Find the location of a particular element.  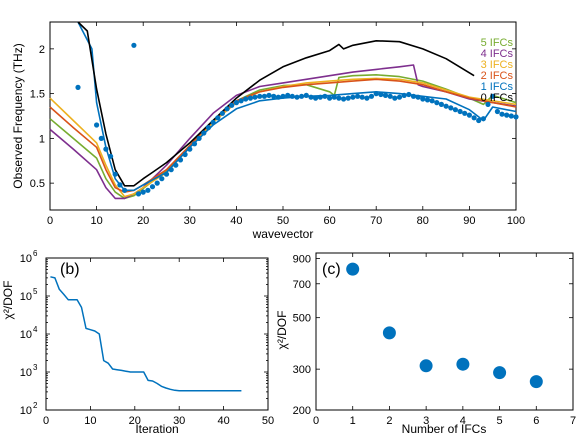

panel-c-xtick-label: 5 is located at coordinates (500, 421).